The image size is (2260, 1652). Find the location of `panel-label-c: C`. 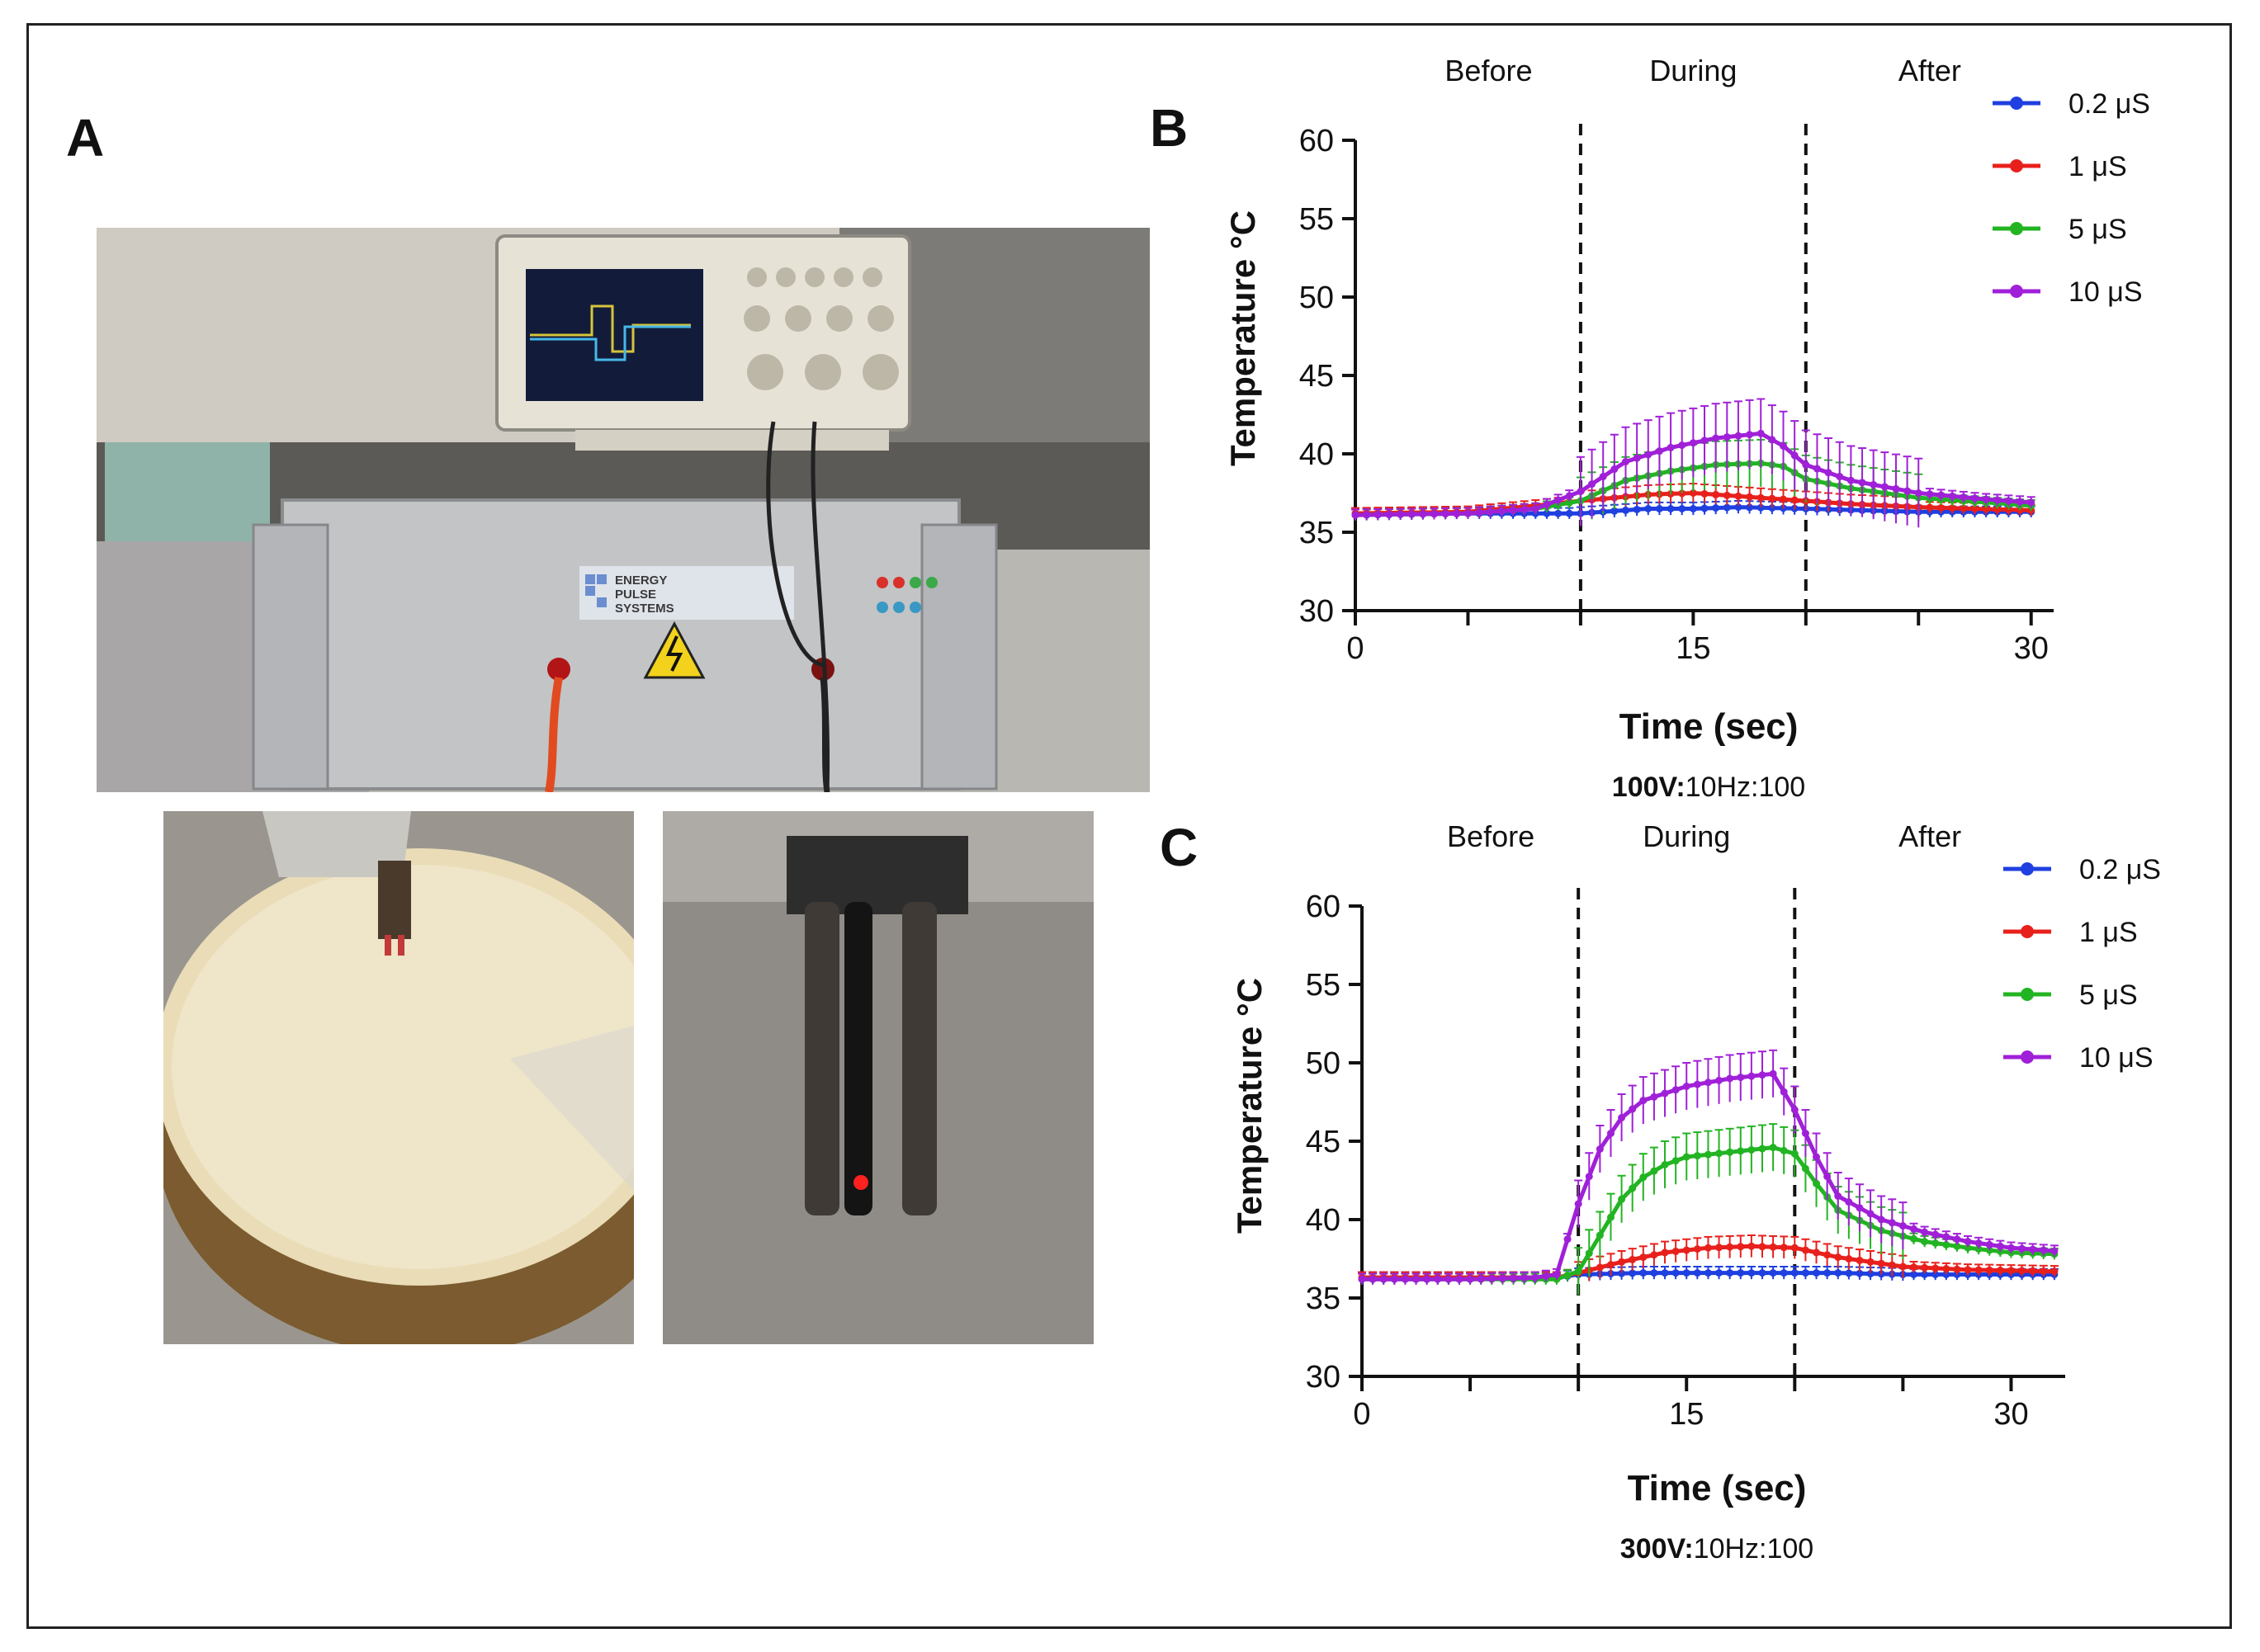

panel-label-c: C is located at coordinates (1179, 848).